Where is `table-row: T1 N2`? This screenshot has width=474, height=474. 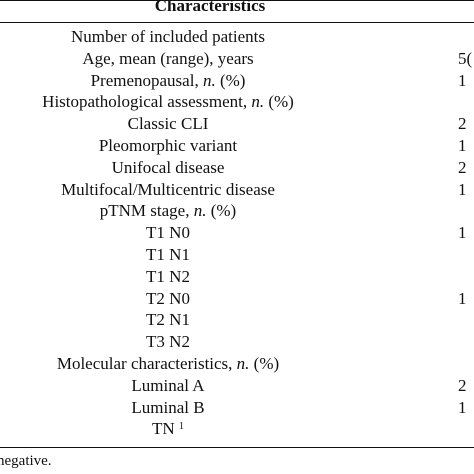 table-row: T1 N2 is located at coordinates (237, 277).